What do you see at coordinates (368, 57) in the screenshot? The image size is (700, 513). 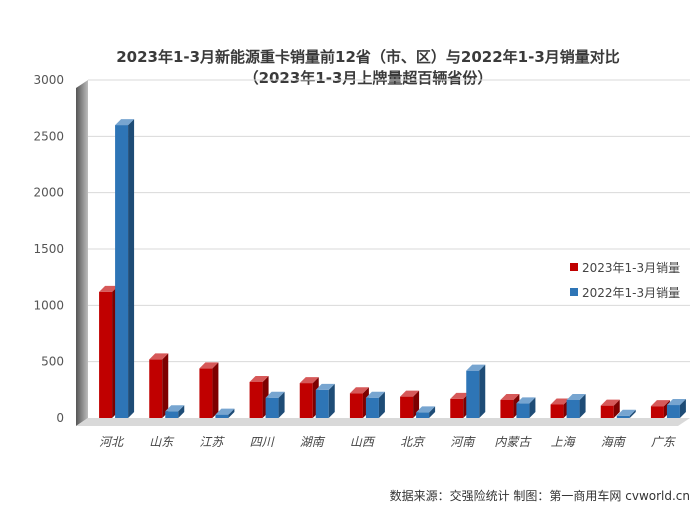 I see `chart-title: 2023年1-3月新能源重卡销量前12省（市、区）与2022年1-3月销量对比` at bounding box center [368, 57].